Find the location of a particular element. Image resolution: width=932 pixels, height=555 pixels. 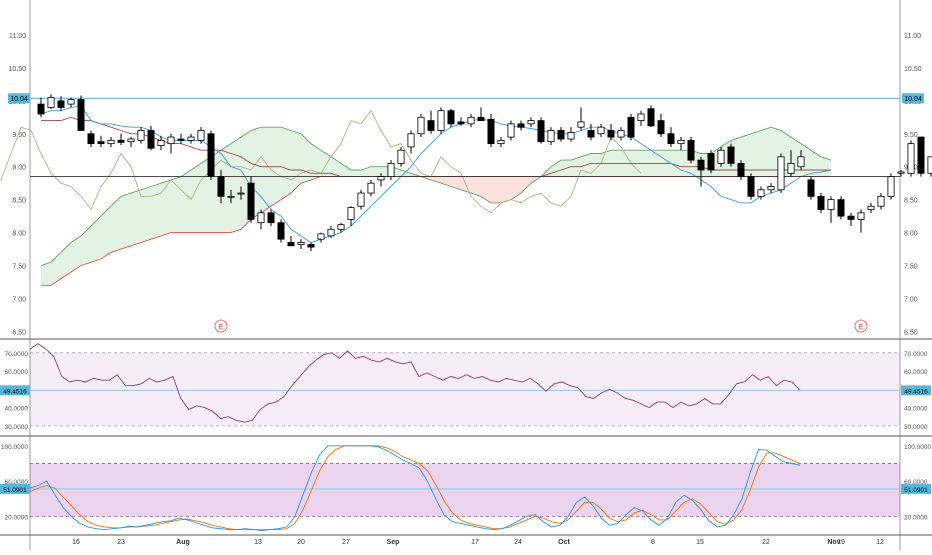

price-tick-label-left: 10.50 is located at coordinates (17, 69).